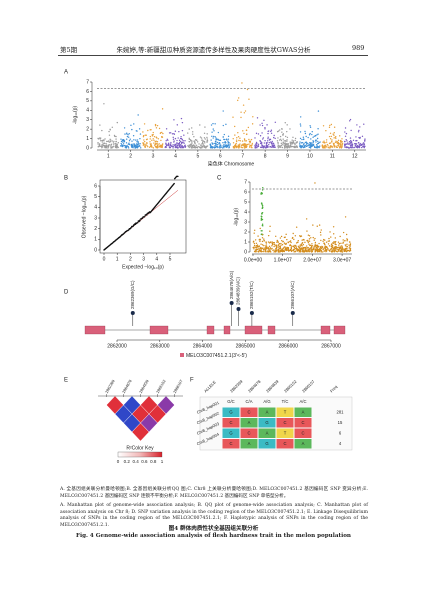 The height and width of the screenshot is (597, 427). Describe the element at coordinates (135, 461) in the screenshot. I see `color-key-tick: 0.4` at that location.